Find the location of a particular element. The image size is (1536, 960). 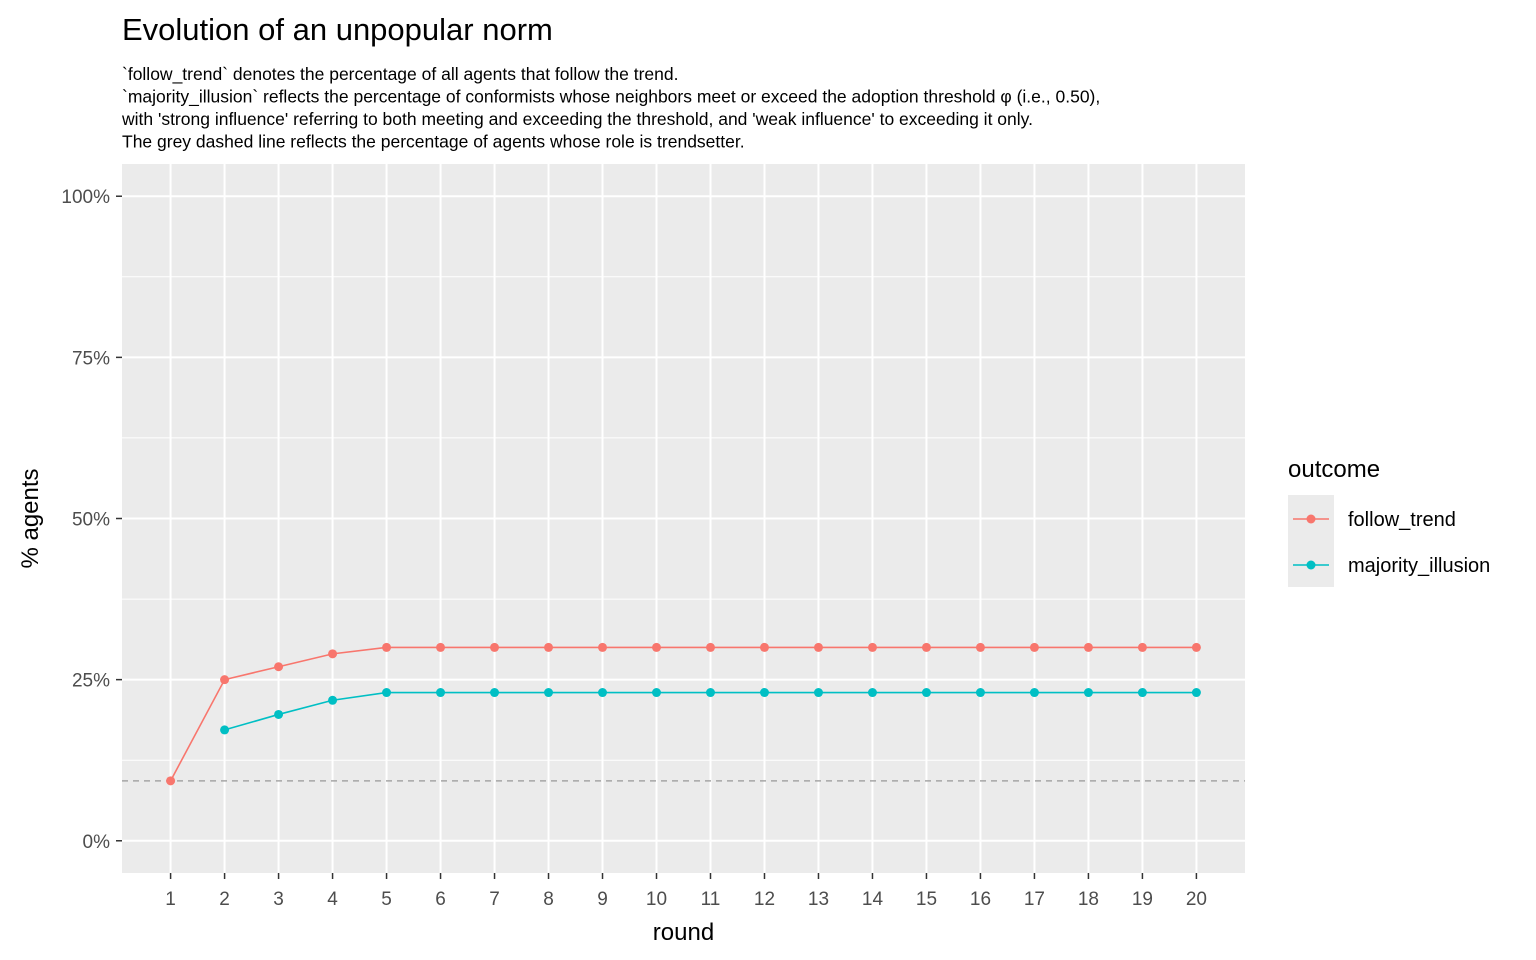

legend-key-background is located at coordinates (1311, 541).